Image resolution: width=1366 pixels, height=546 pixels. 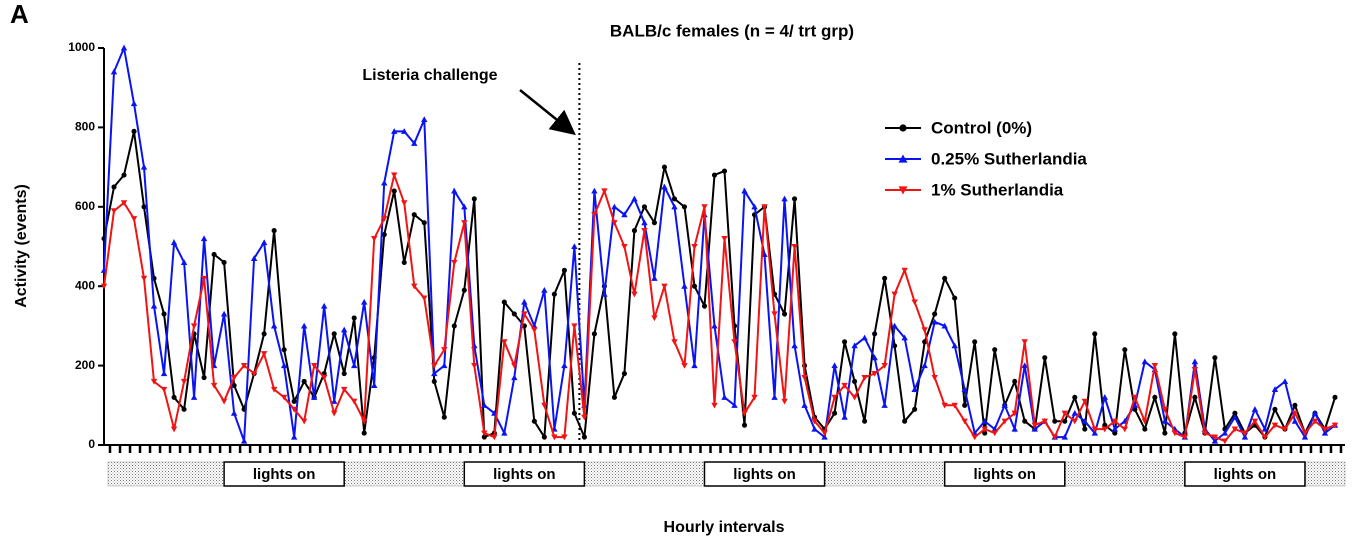 I want to click on x-axis-label: Hourly intervals, so click(x=724, y=527).